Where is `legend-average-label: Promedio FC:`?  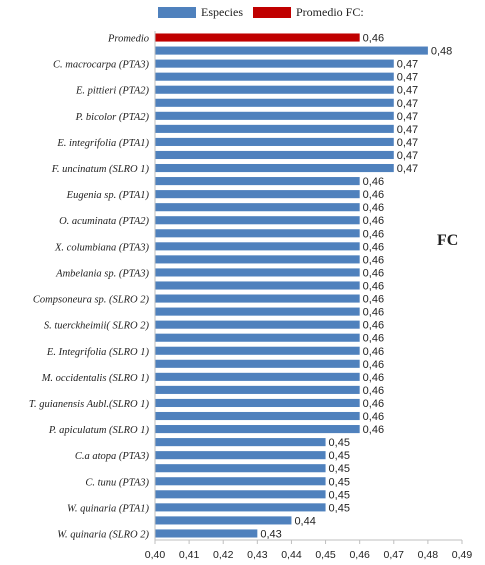
legend-average-label: Promedio FC: is located at coordinates (330, 12).